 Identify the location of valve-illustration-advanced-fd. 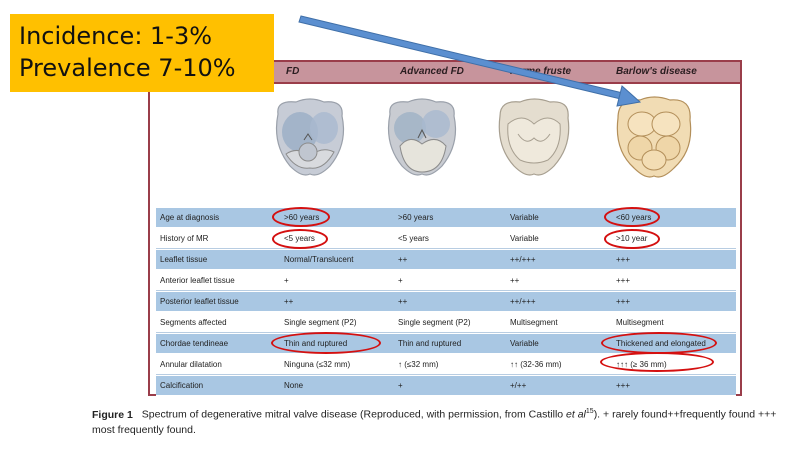
(422, 137).